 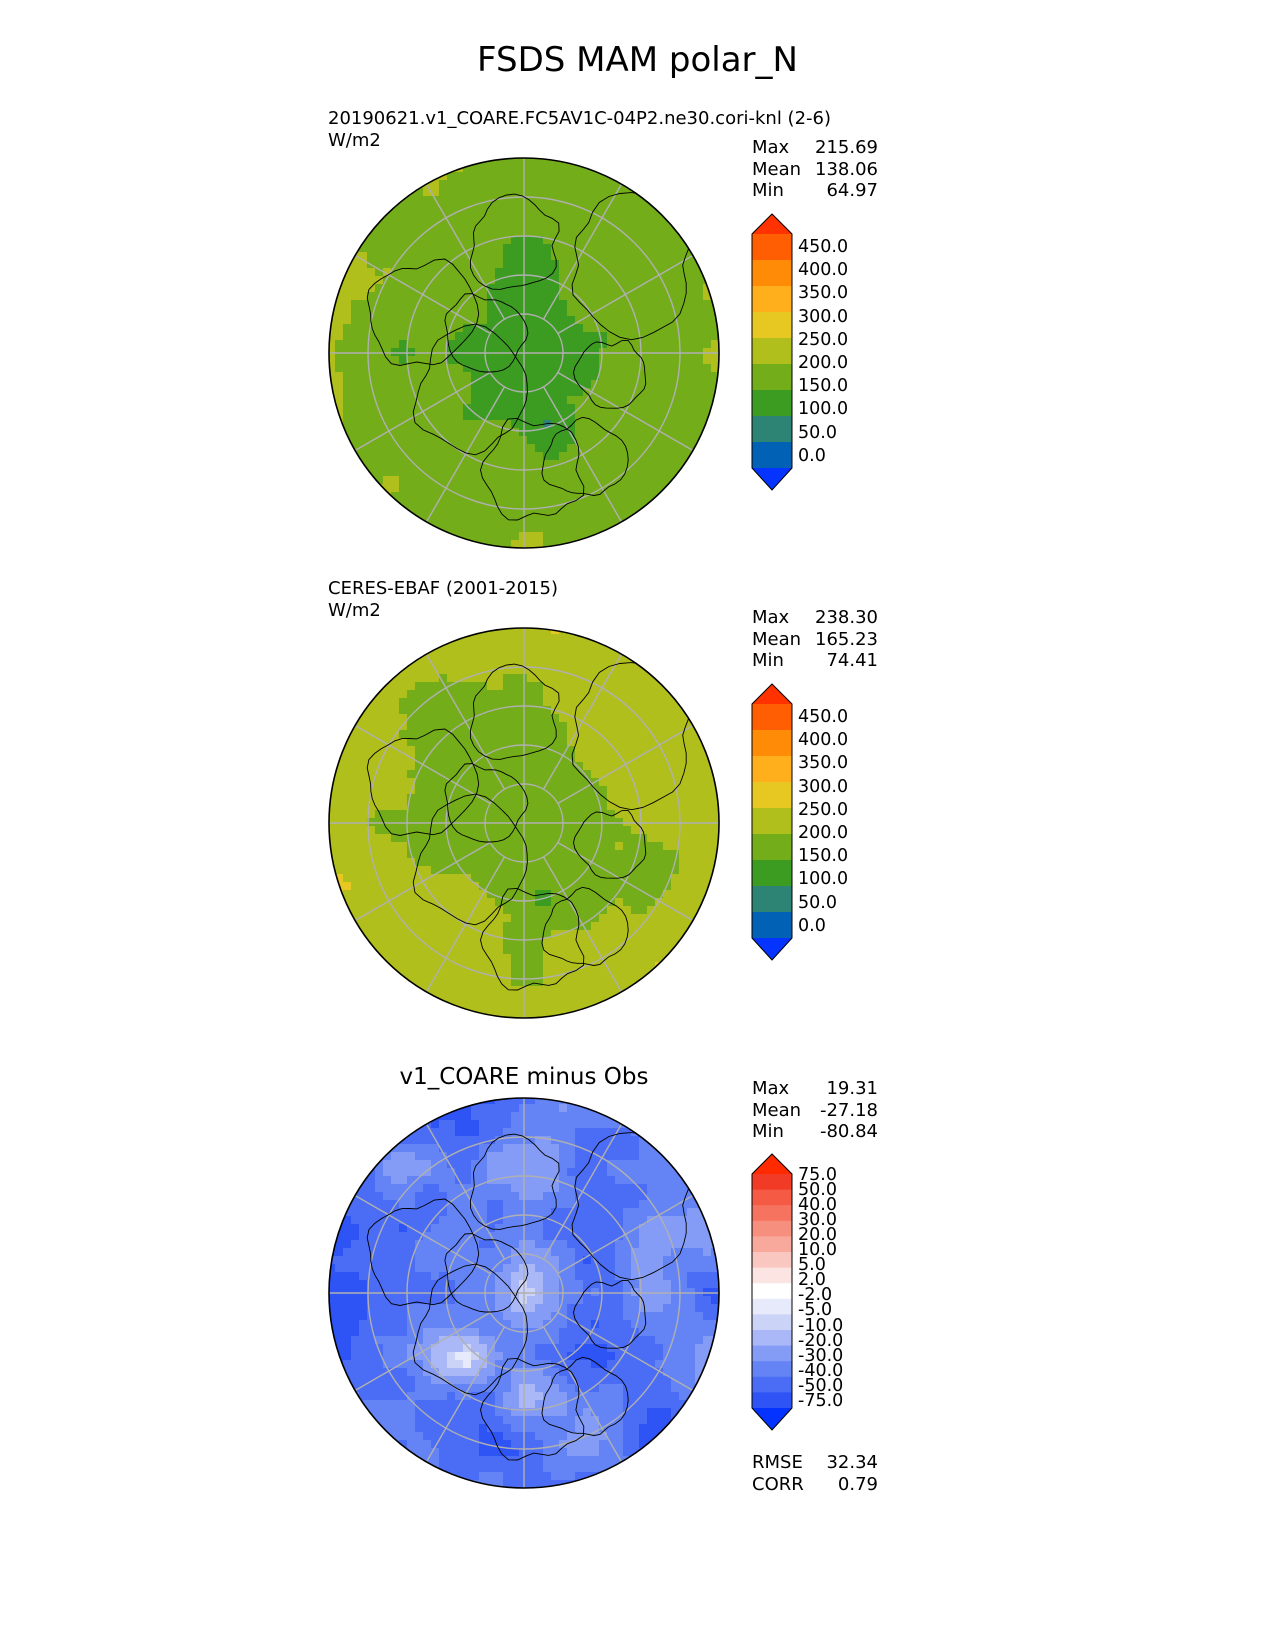 I want to click on panel1-colorbar-swatch, so click(x=772, y=247).